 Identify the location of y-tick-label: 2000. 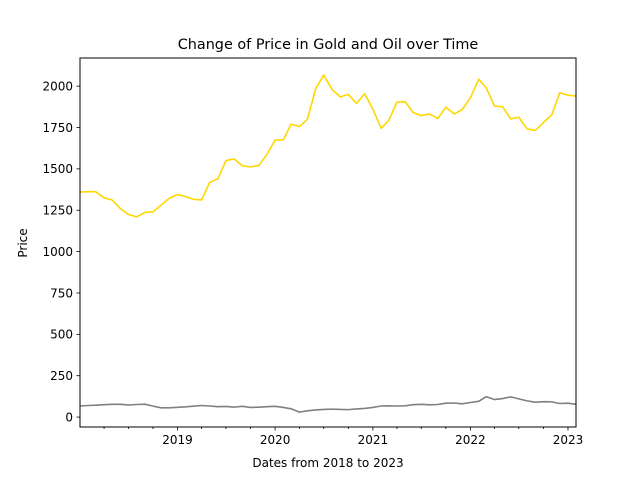
(57, 86).